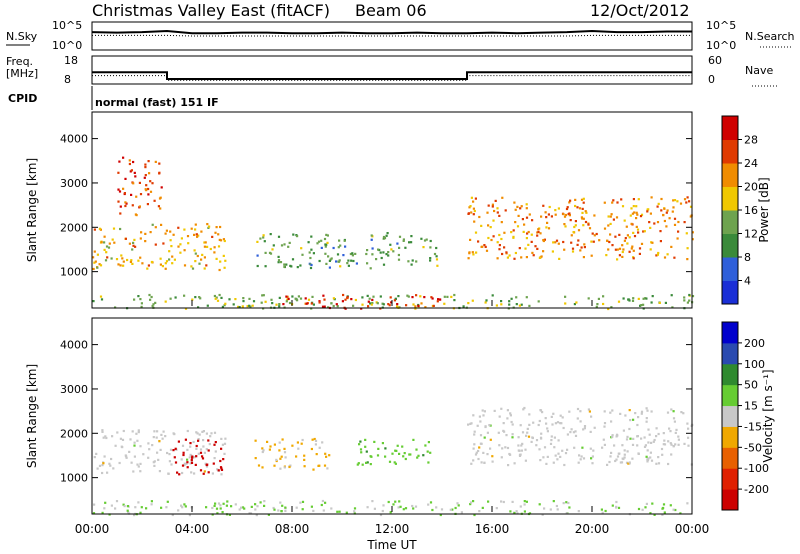 This screenshot has height=554, width=800. Describe the element at coordinates (753, 447) in the screenshot. I see `colorbar-tick-label: -50` at that location.